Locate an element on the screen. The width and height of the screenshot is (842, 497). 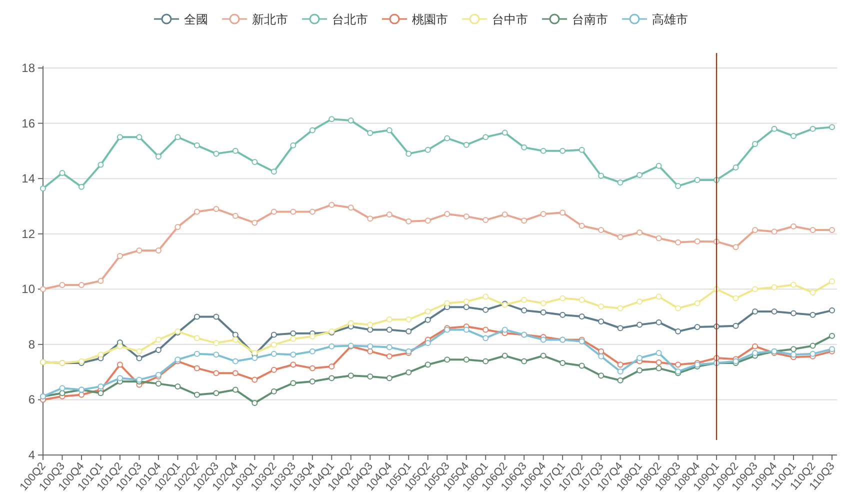
y-tick-label: 14 is located at coordinates (29, 179).